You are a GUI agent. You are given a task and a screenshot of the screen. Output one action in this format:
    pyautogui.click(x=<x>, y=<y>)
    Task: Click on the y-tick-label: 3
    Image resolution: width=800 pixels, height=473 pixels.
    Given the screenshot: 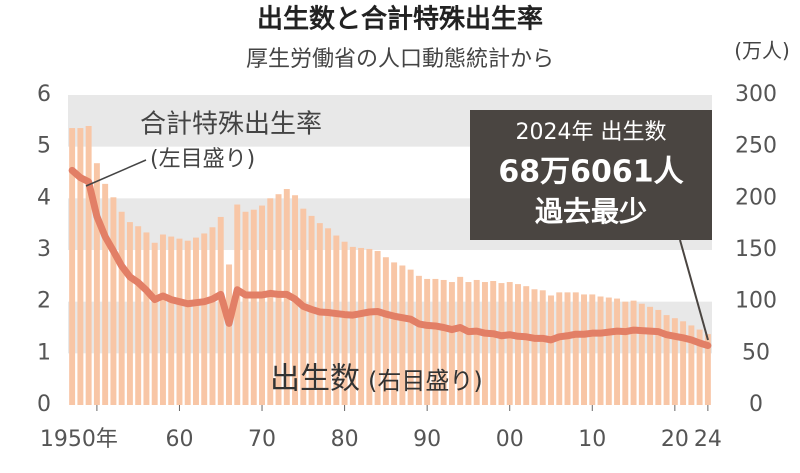 What is the action you would take?
    pyautogui.click(x=44, y=249)
    